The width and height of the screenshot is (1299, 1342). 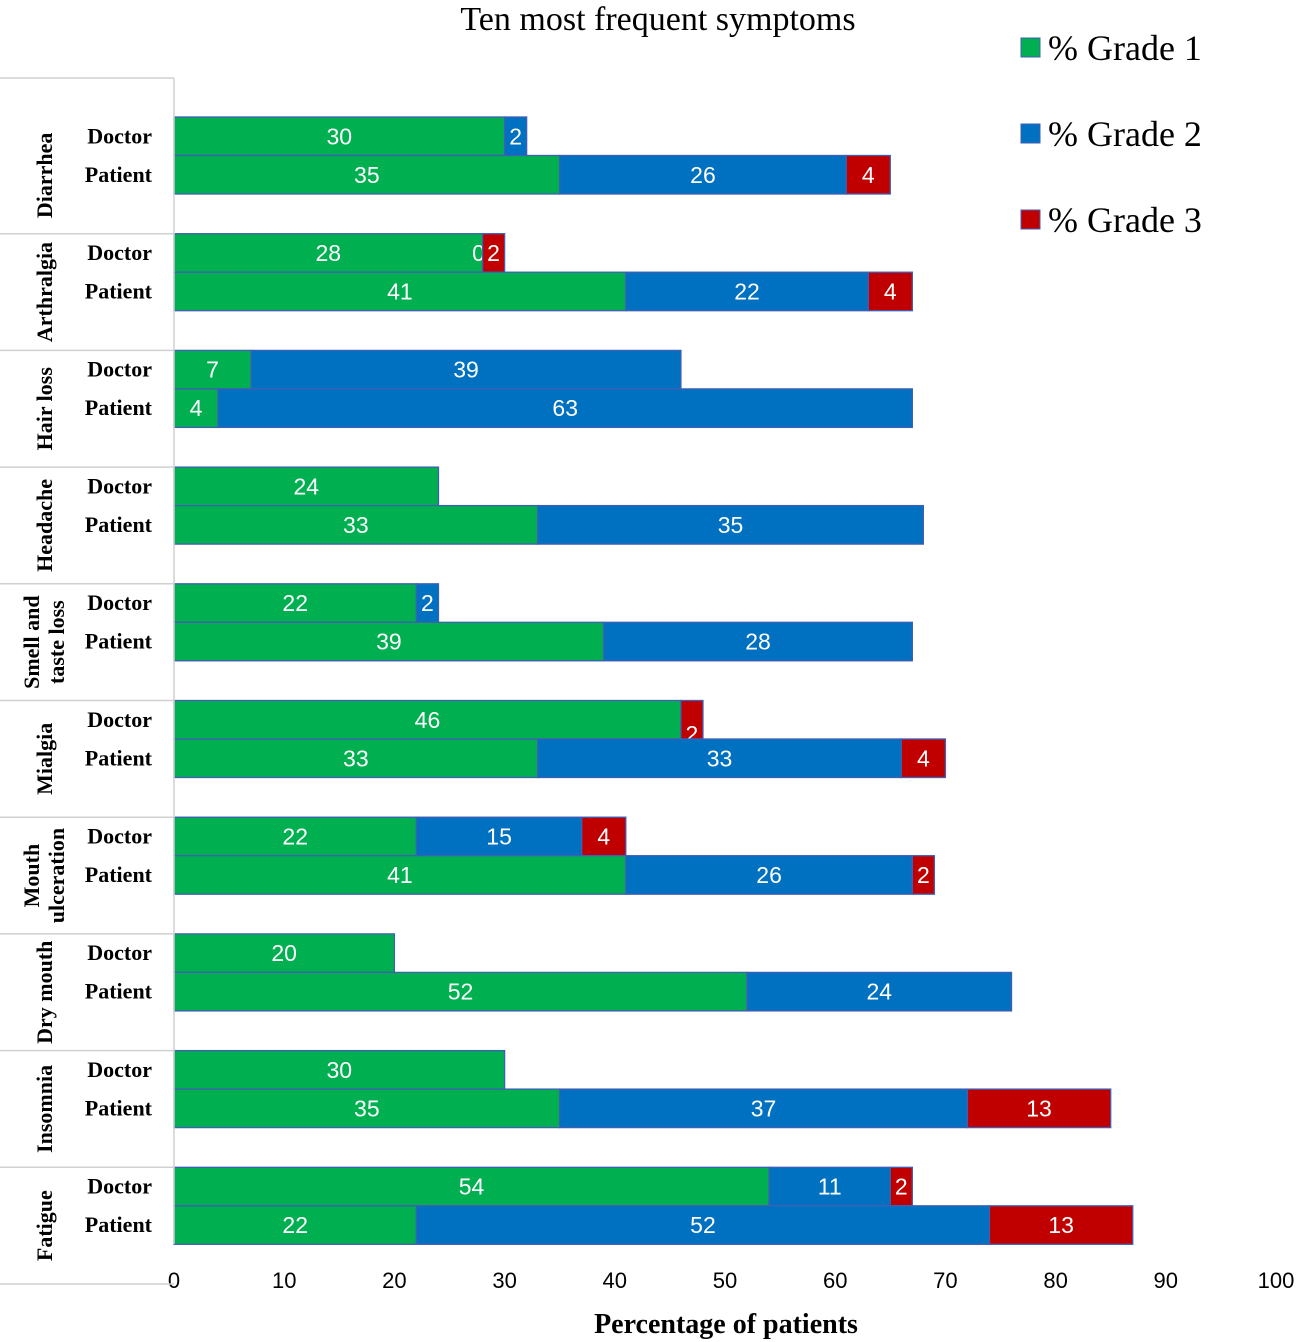 What do you see at coordinates (499, 836) in the screenshot?
I see `data-label-mouth-ulceration-doctor-grade-2: 15` at bounding box center [499, 836].